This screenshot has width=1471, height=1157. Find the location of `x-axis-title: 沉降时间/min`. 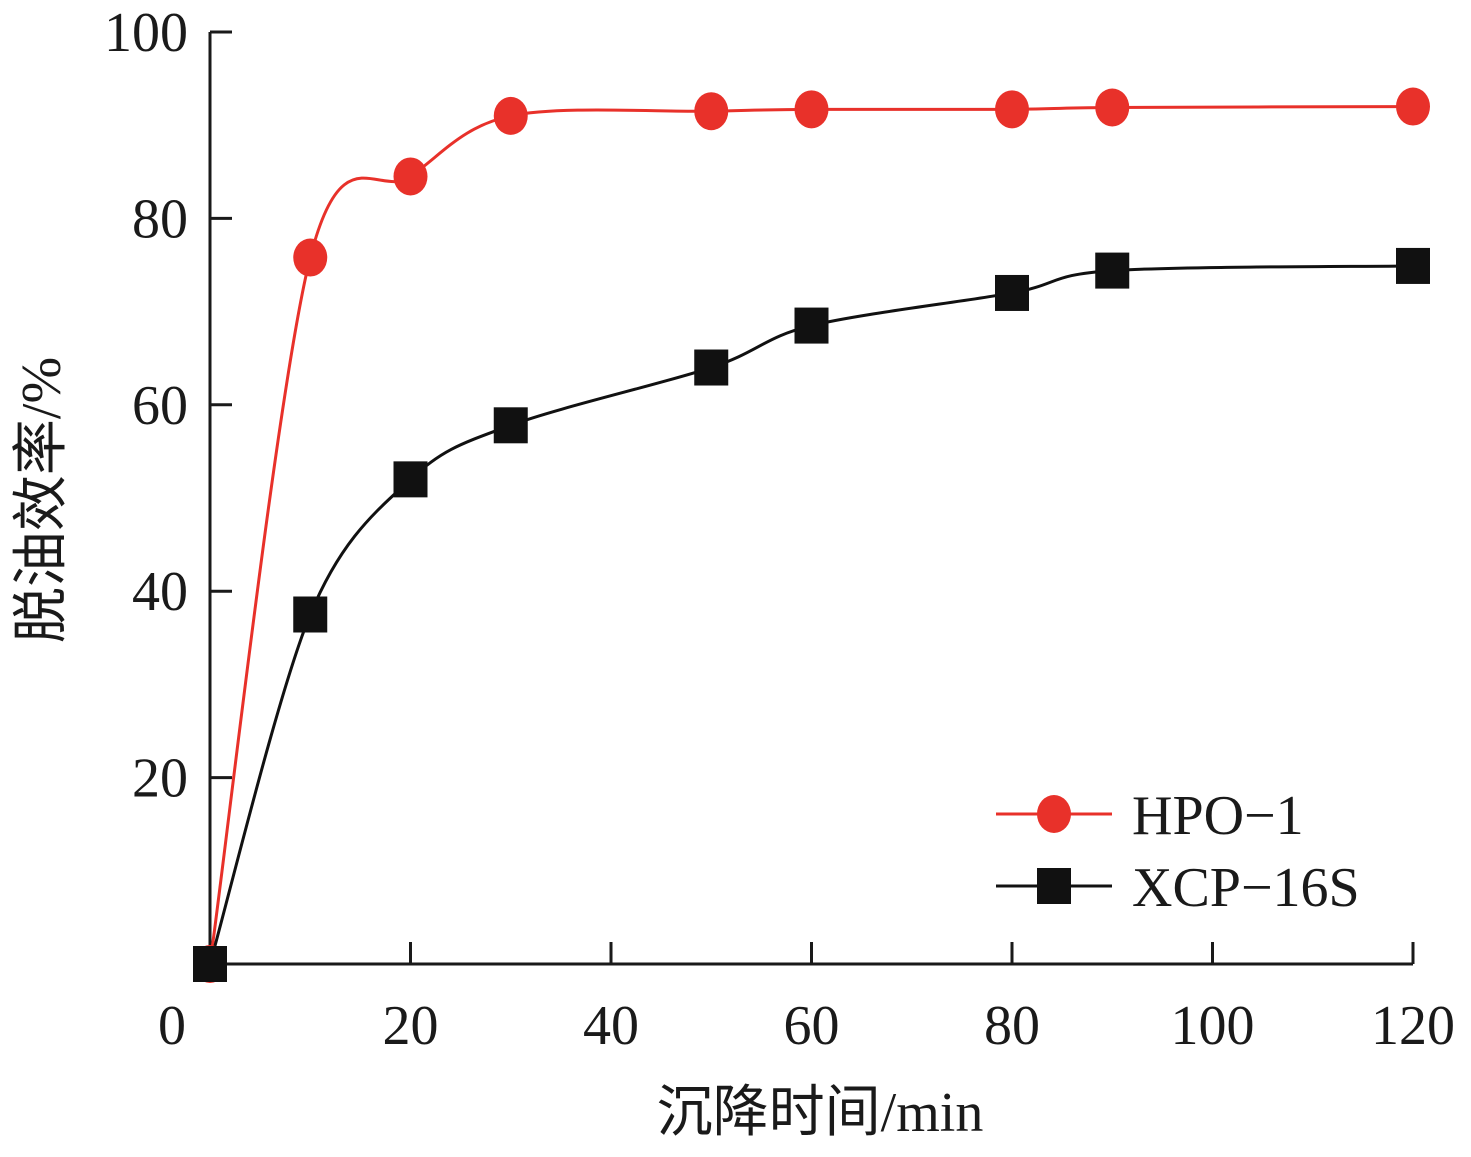

x-axis-title: 沉降时间/min is located at coordinates (820, 1113).